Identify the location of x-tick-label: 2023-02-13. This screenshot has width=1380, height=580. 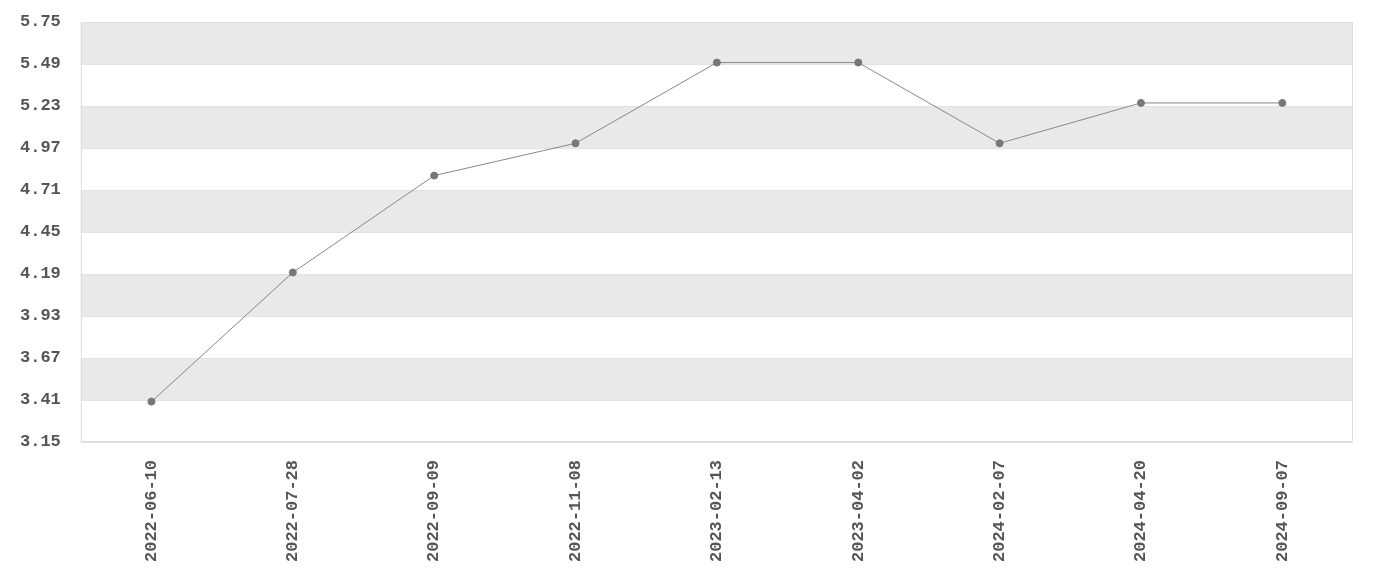
(717, 511).